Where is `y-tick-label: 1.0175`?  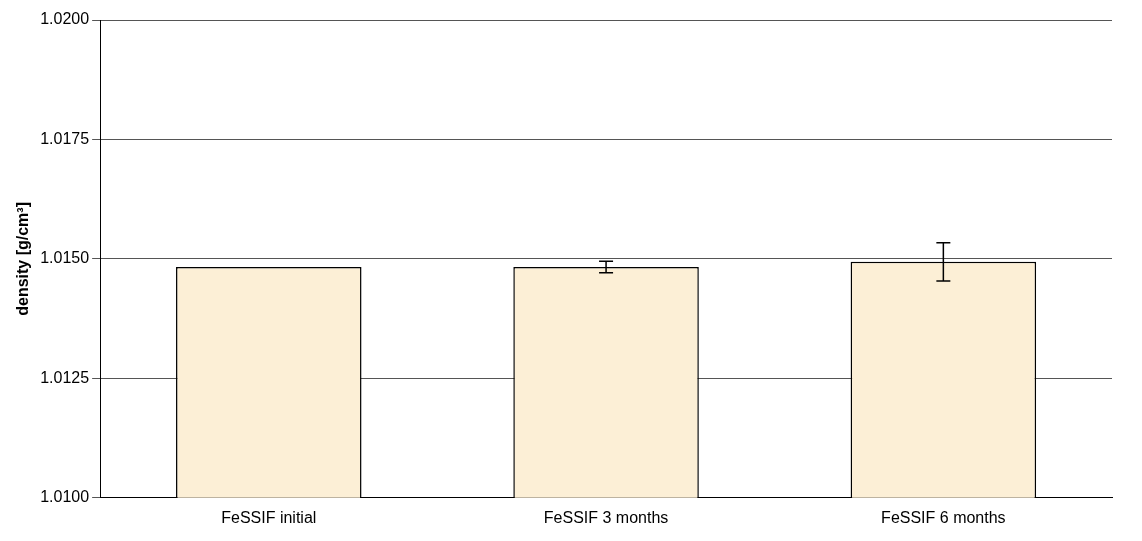 y-tick-label: 1.0175 is located at coordinates (65, 138).